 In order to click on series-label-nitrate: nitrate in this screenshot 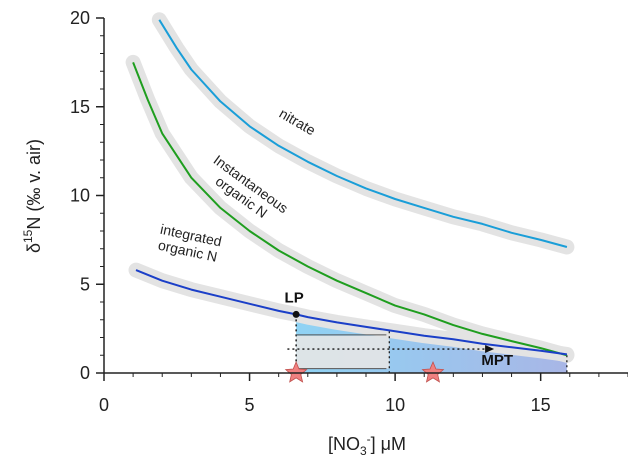, I will do `click(298, 121)`.